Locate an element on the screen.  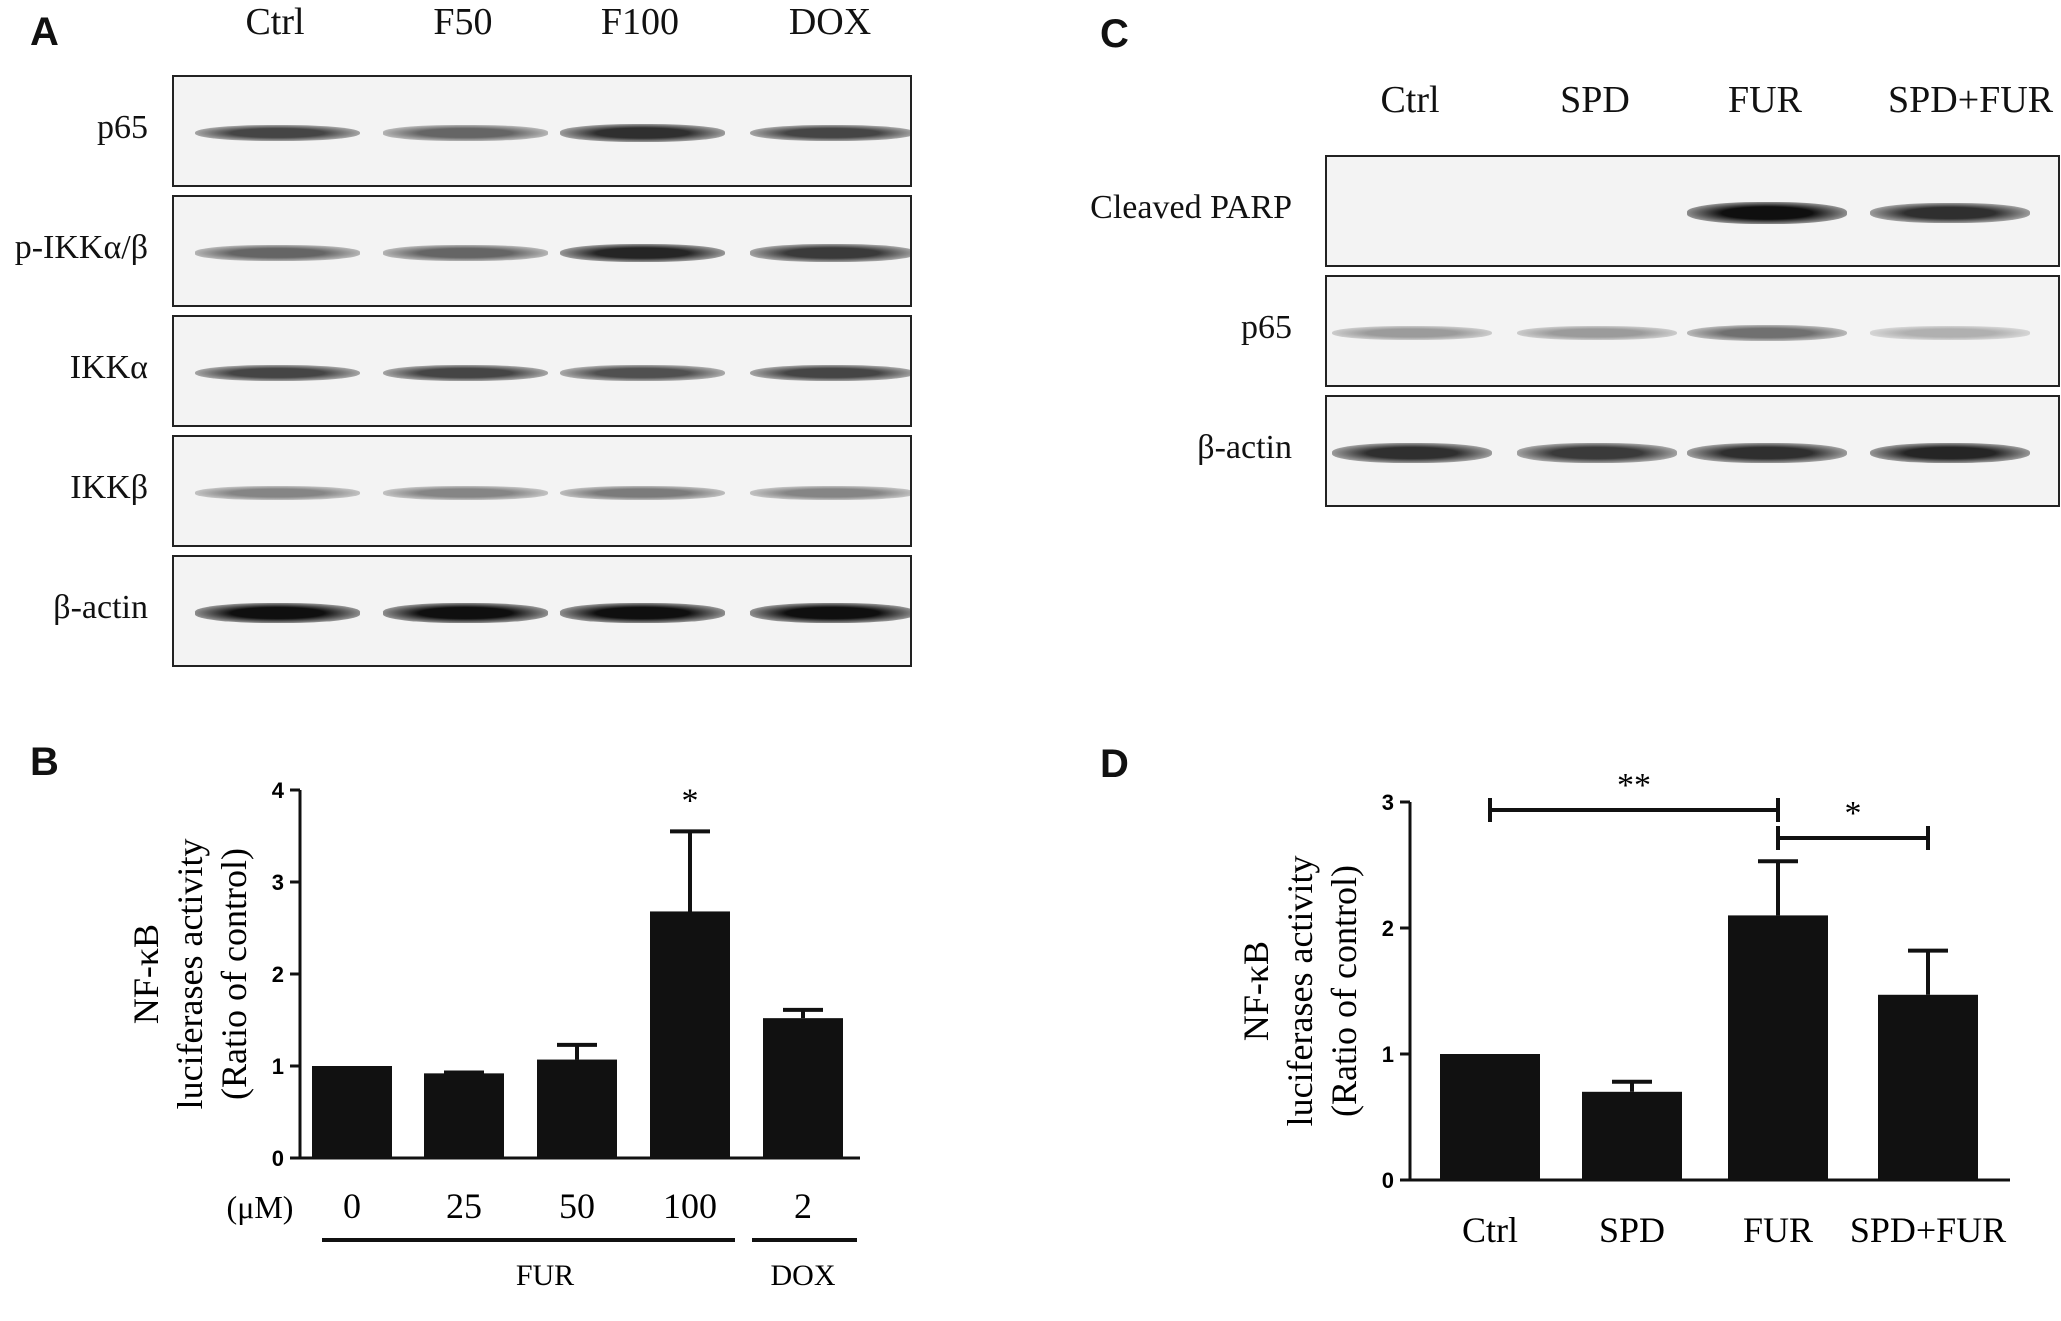
chart-b-x-tick-label: 2 is located at coordinates (803, 1206).